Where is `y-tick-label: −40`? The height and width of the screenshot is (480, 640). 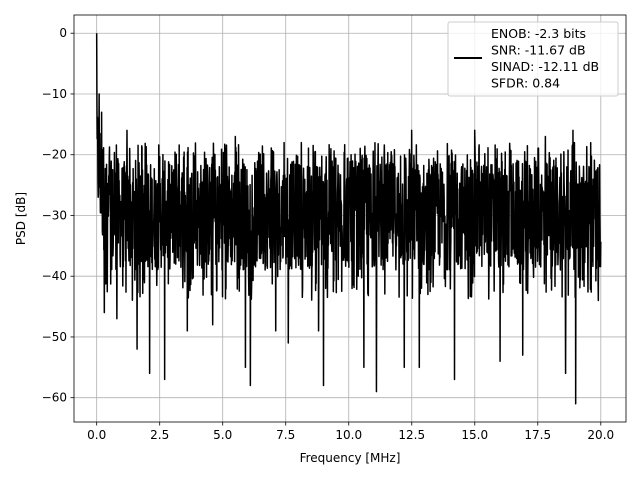
y-tick-label: −40 is located at coordinates (54, 276).